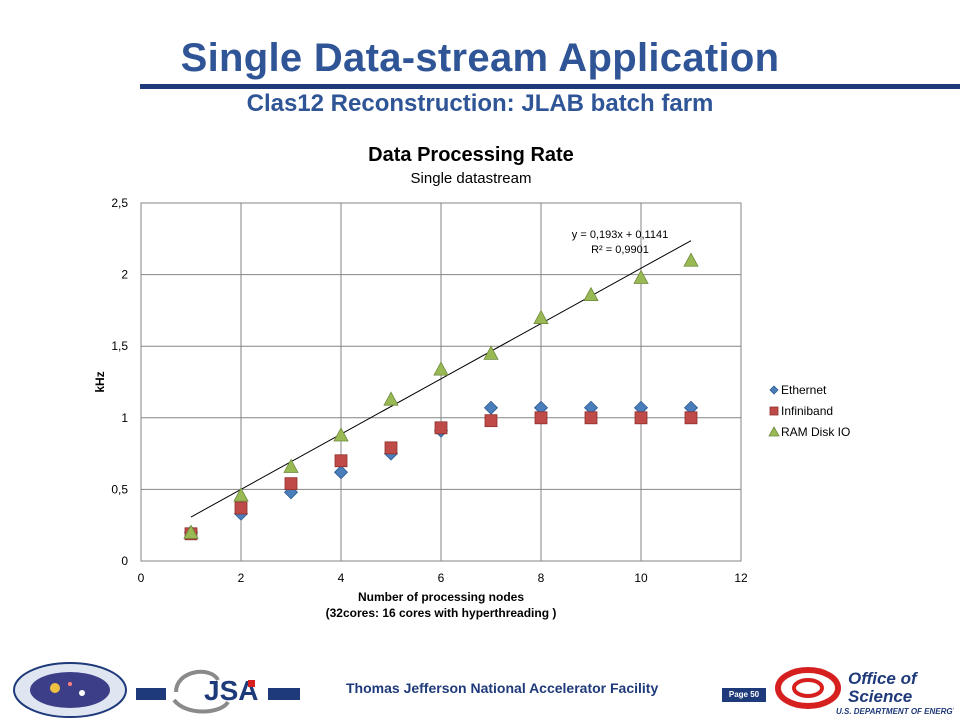 Image resolution: width=960 pixels, height=720 pixels. I want to click on legend-label: Ethernet, so click(804, 390).